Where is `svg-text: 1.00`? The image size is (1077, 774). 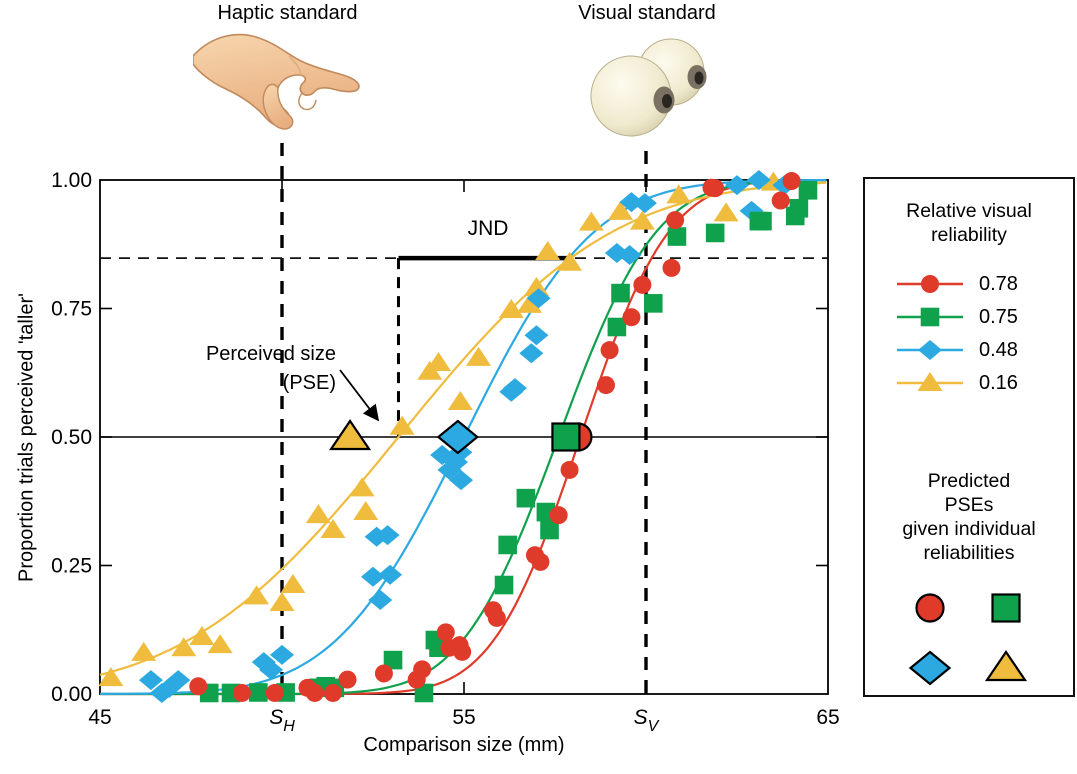 svg-text: 1.00 is located at coordinates (71, 180).